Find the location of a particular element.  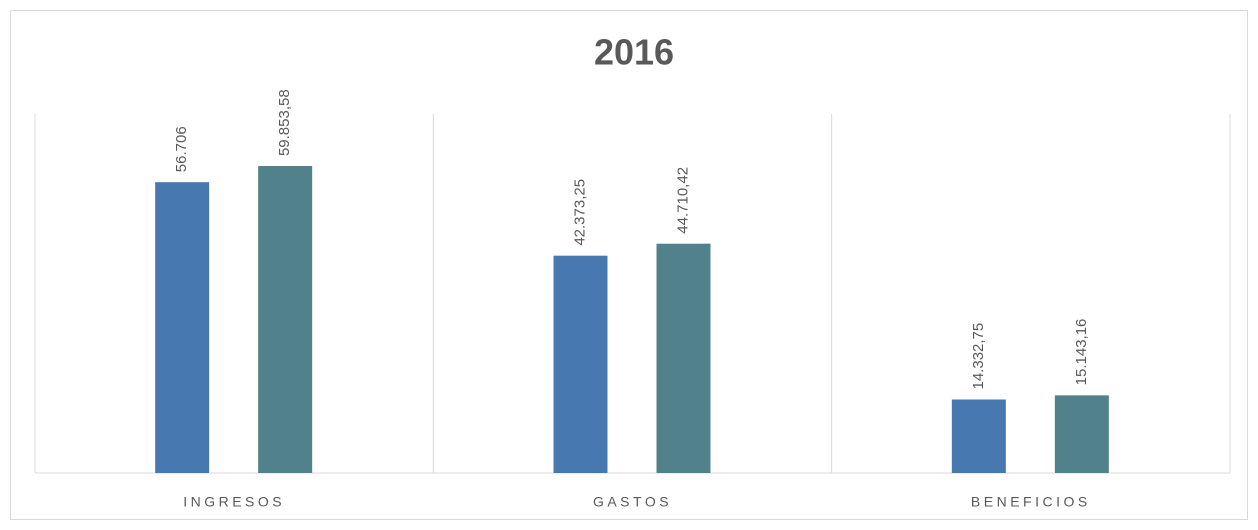

x-tick-label: INGRESOS is located at coordinates (234, 502).